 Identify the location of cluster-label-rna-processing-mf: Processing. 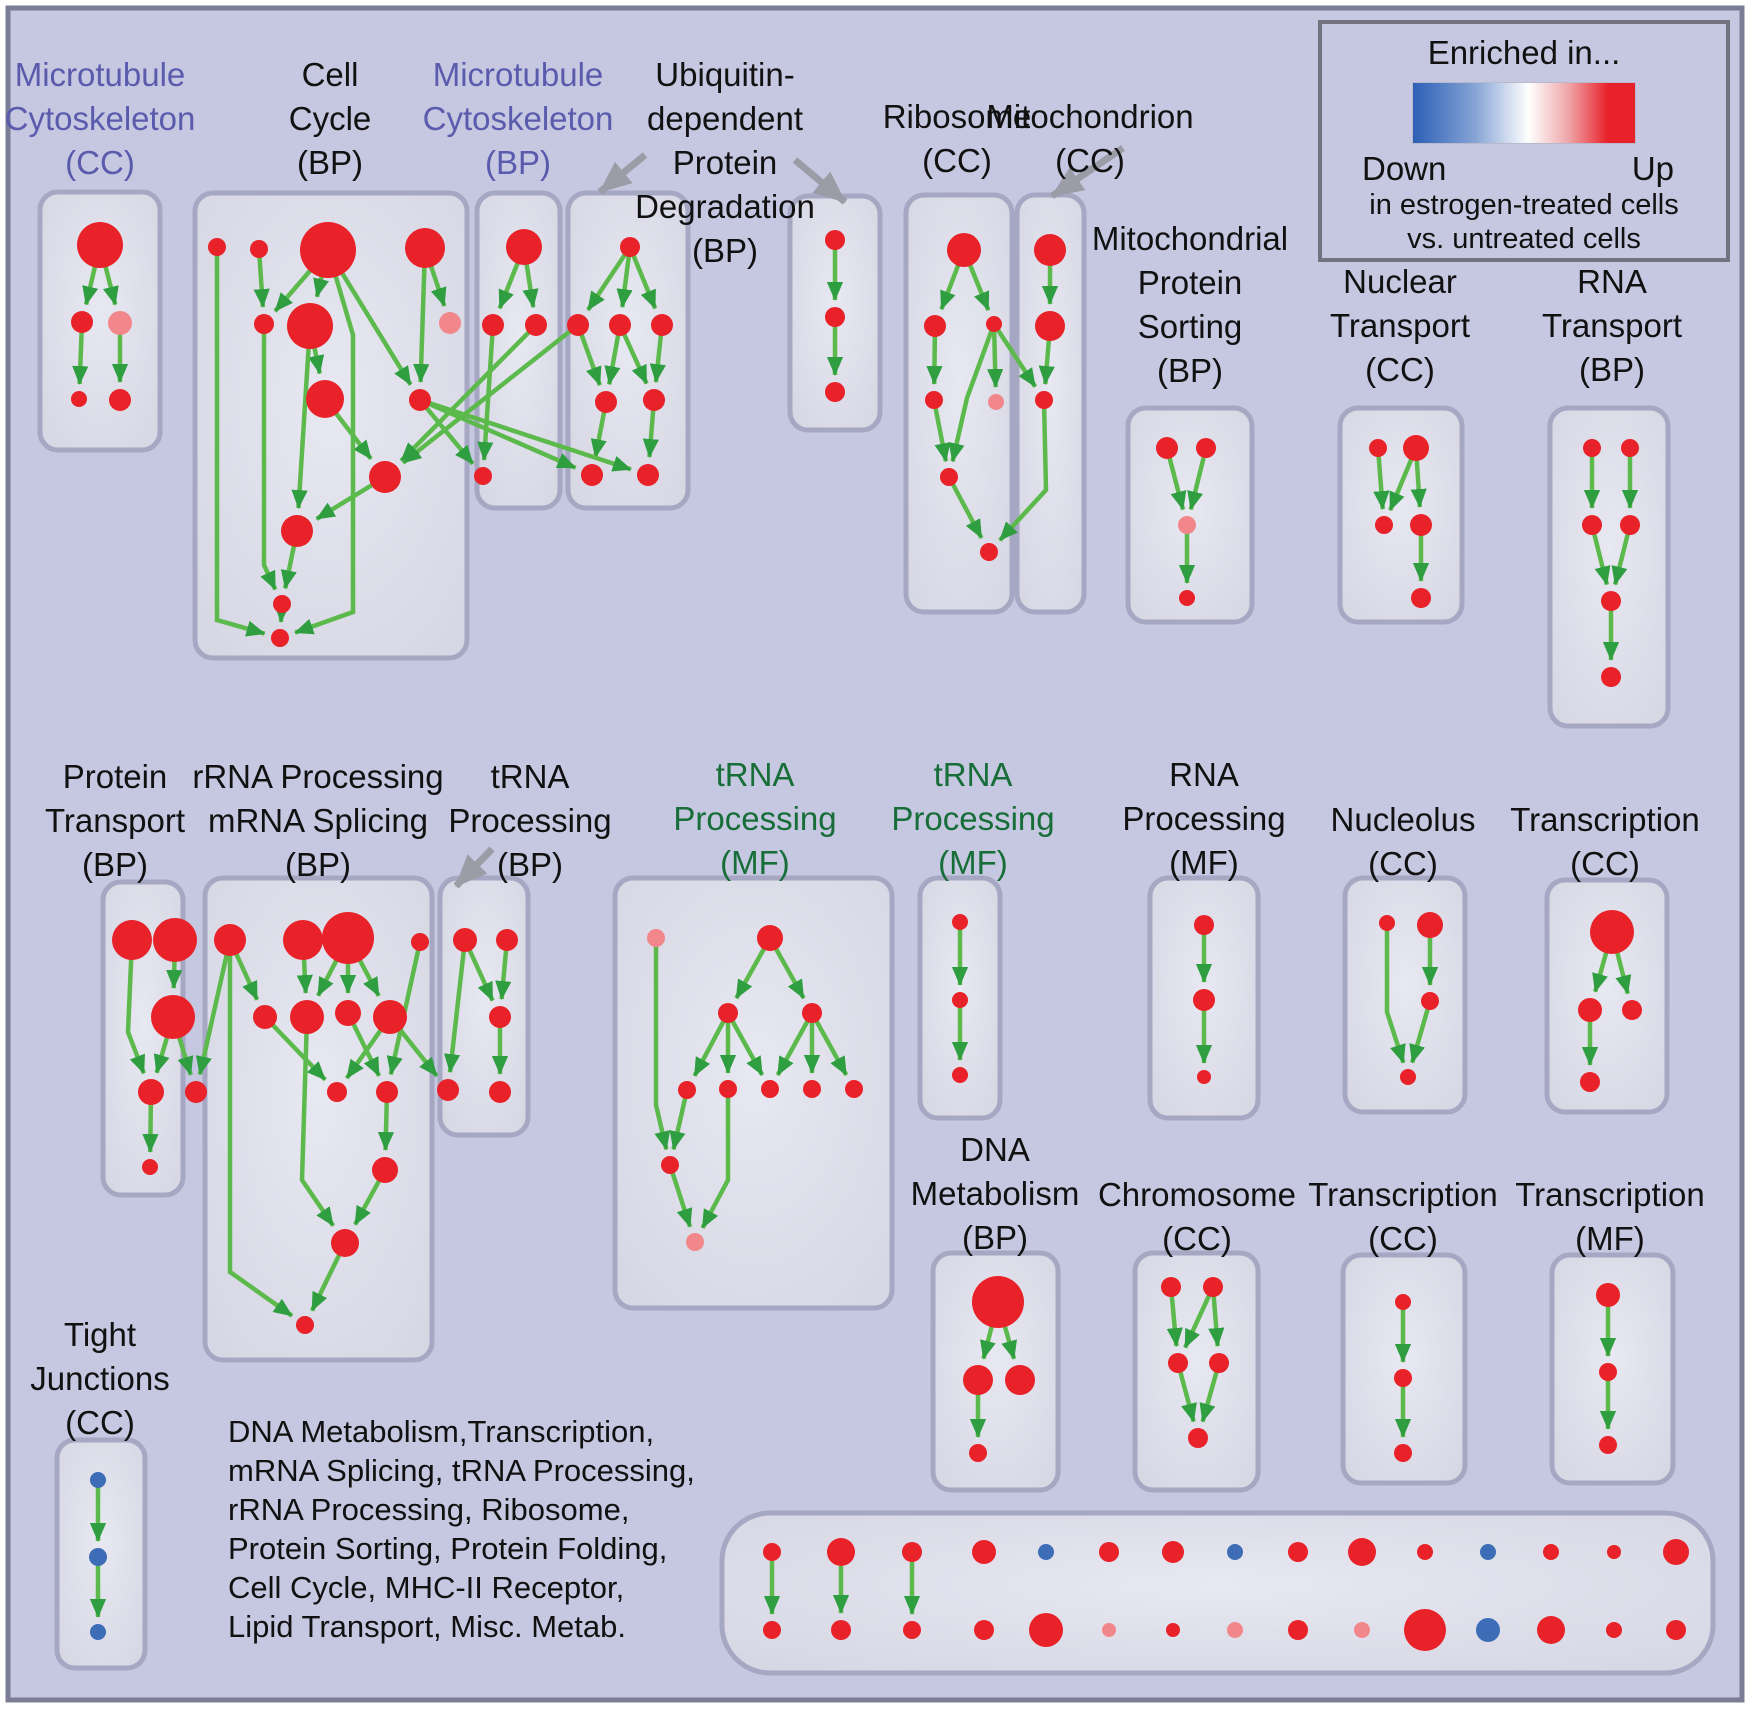
(1203, 818).